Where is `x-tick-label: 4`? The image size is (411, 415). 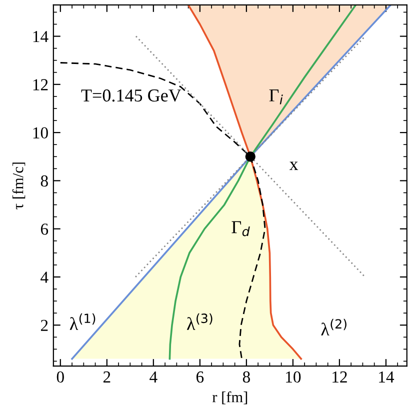 x-tick-label: 4 is located at coordinates (154, 376).